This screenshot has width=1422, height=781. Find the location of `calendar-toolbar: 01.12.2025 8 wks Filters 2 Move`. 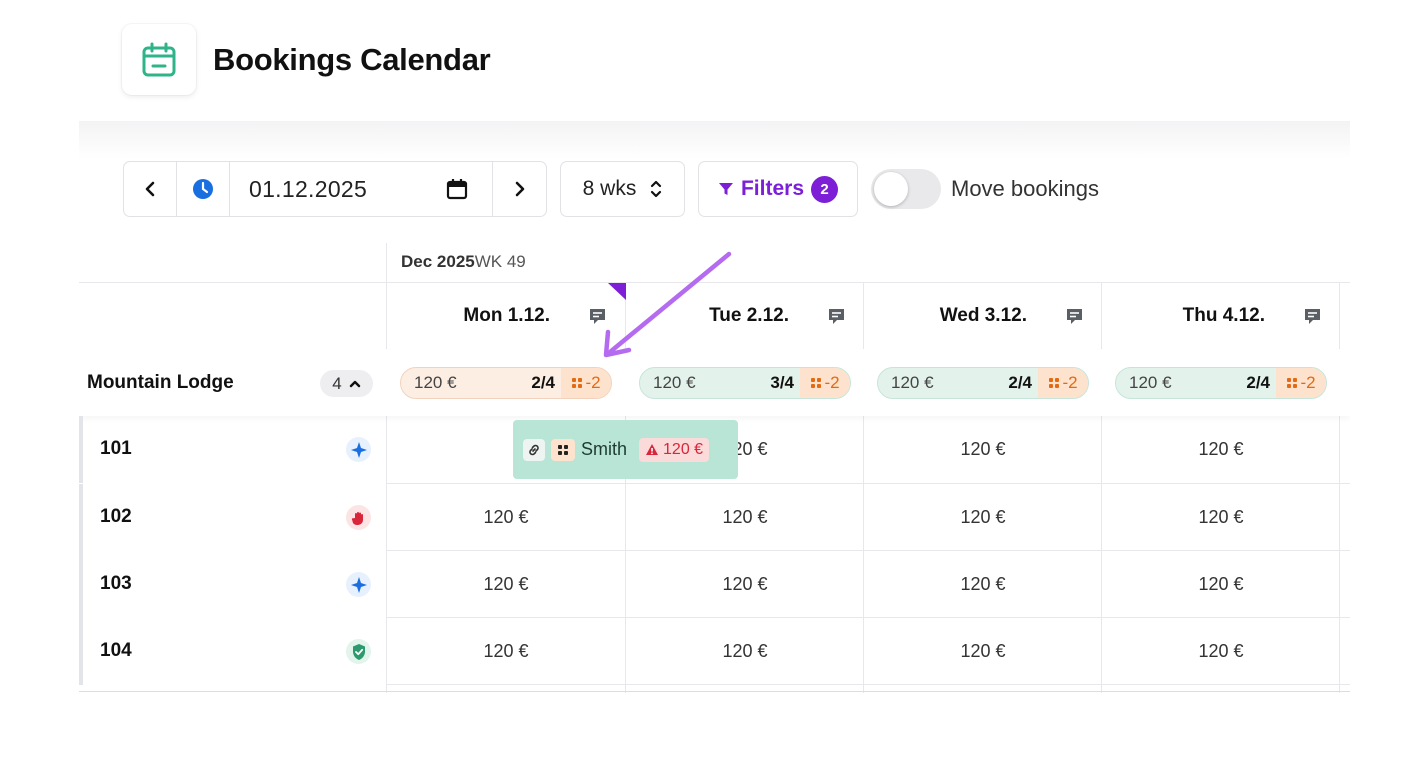

calendar-toolbar: 01.12.2025 8 wks Filters 2 Move is located at coordinates (611, 189).